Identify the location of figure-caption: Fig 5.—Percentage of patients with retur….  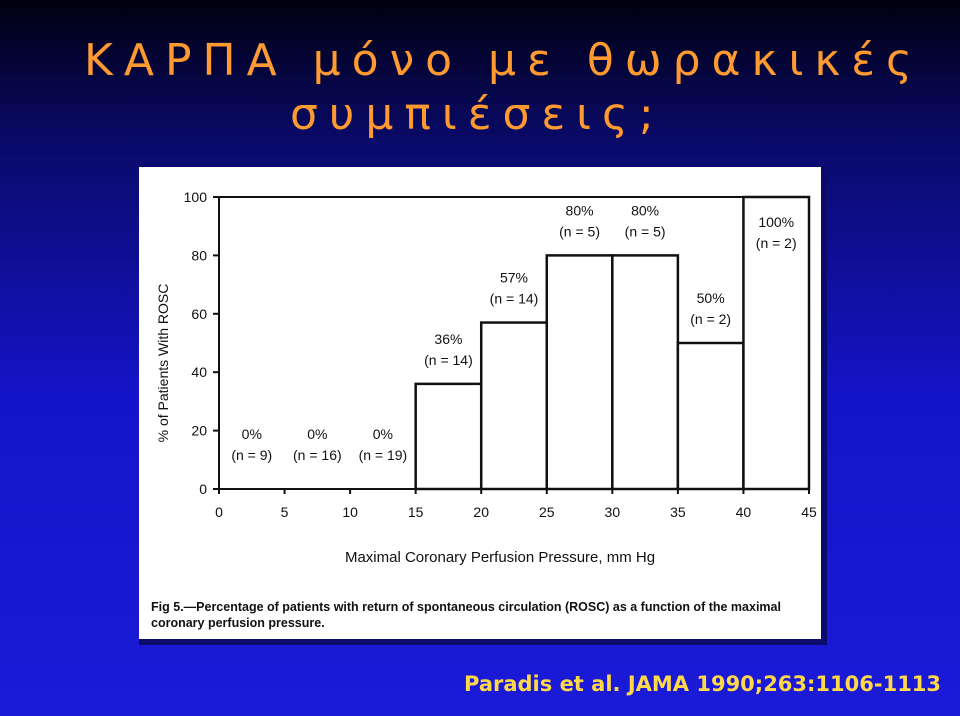
(484, 615).